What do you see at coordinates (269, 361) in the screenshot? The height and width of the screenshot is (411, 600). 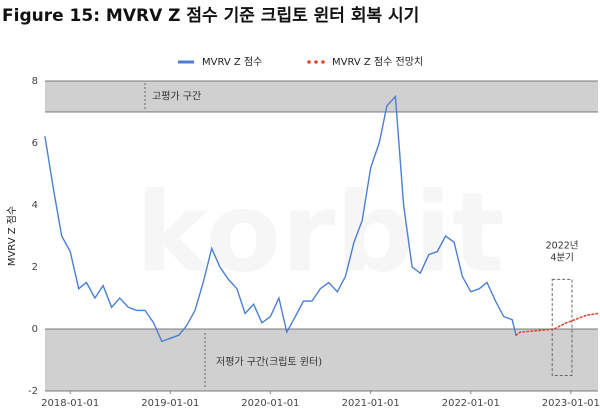 I see `band-label: 저평가 구간(크립토 윈터)` at bounding box center [269, 361].